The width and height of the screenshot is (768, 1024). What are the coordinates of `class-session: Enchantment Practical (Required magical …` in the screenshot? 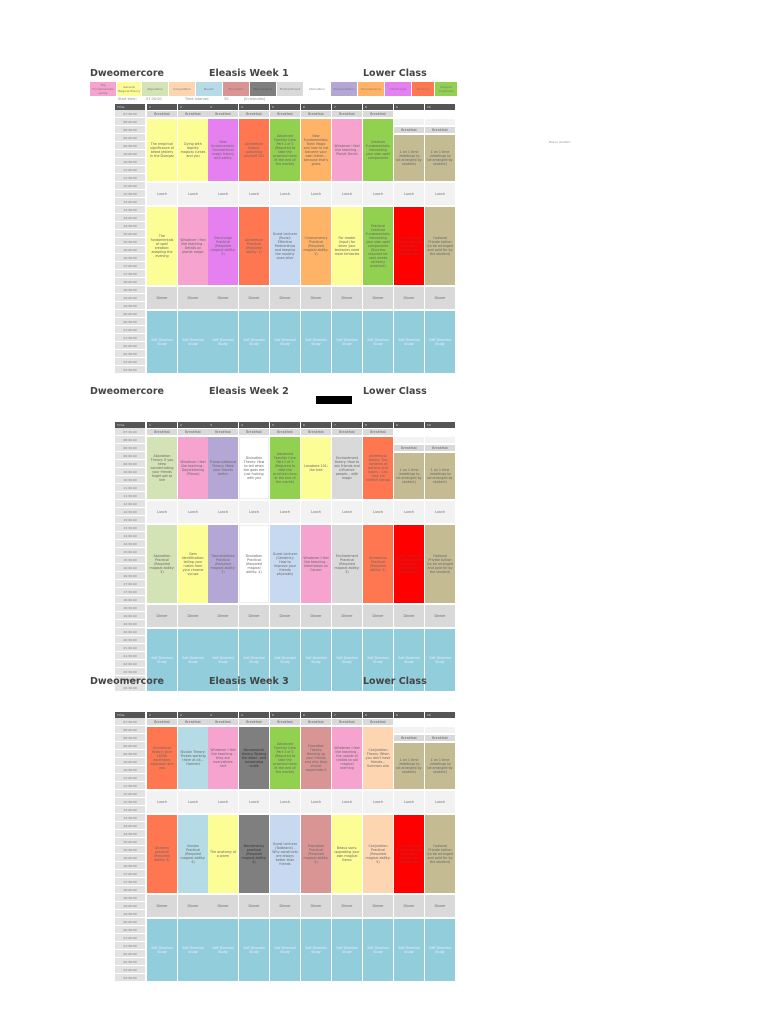 It's located at (347, 564).